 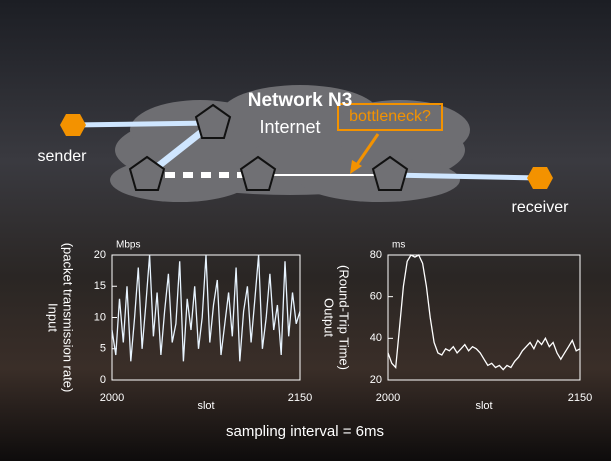 I want to click on arrow-head, so click(x=356, y=167).